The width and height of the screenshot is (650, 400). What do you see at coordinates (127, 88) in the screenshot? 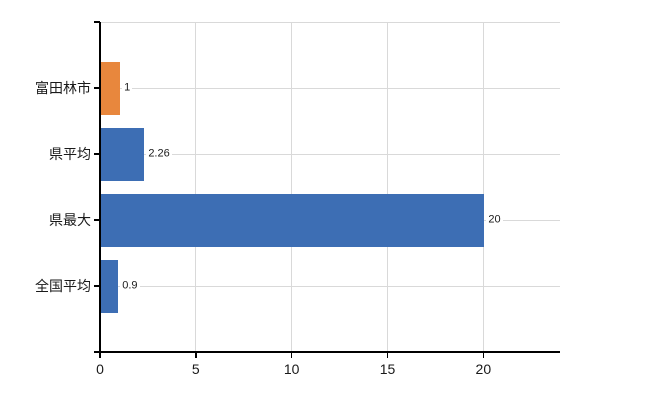
I see `bar-value-label: 1` at bounding box center [127, 88].